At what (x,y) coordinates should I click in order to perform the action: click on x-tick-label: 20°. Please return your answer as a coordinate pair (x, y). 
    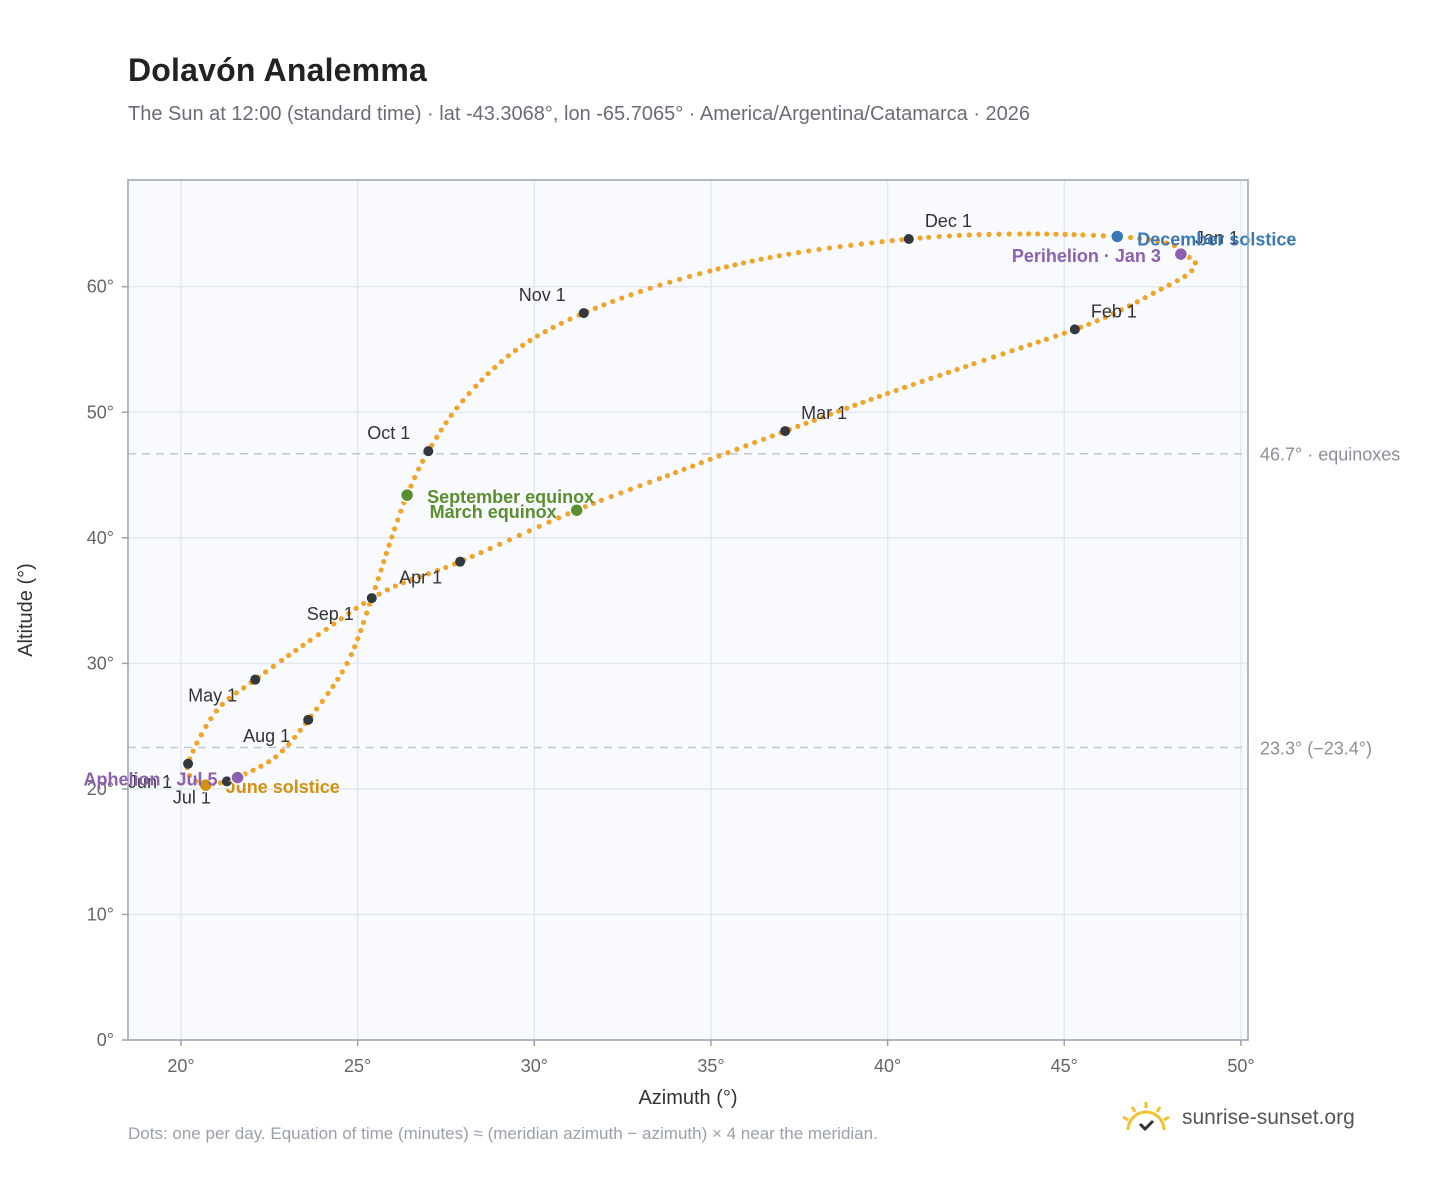
    Looking at the image, I should click on (180, 1066).